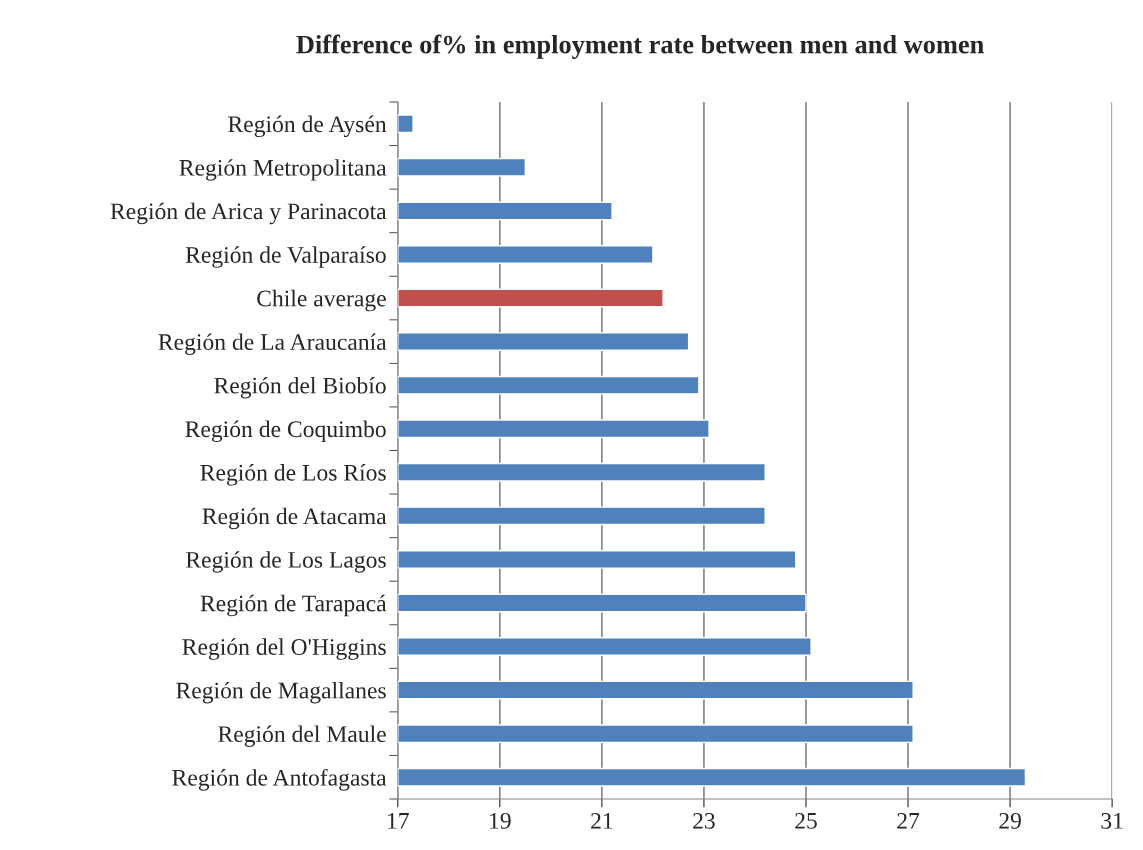 The image size is (1143, 850). What do you see at coordinates (248, 213) in the screenshot?
I see `y-tick-label: Región de Arica y Parinacota` at bounding box center [248, 213].